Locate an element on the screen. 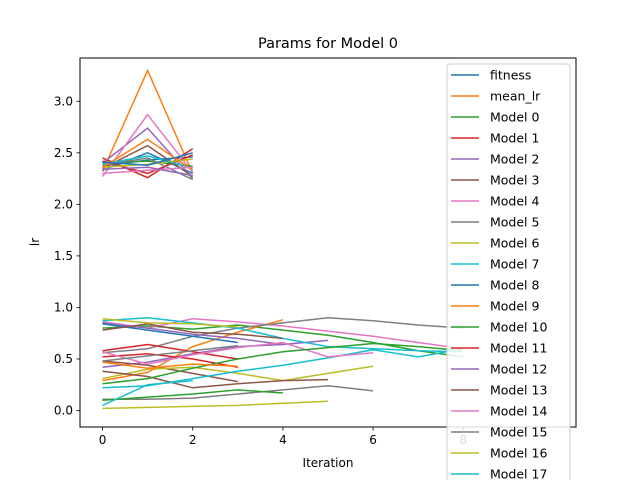 Image resolution: width=640 pixels, height=485 pixels. x-axis-label: Iteration is located at coordinates (328, 463).